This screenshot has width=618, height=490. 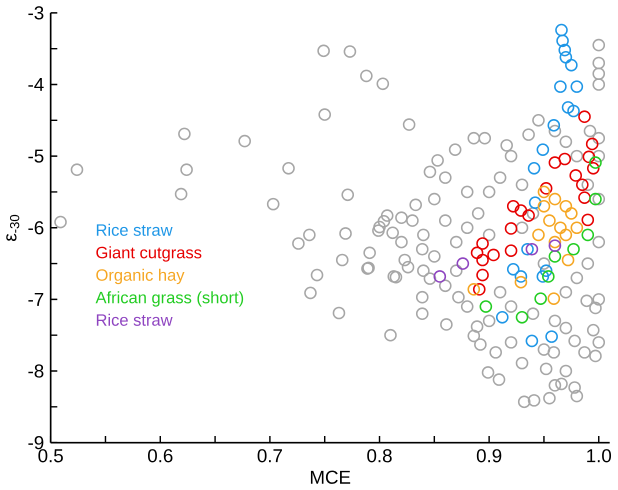 I want to click on x-tick-label: 0.6, so click(x=160, y=455).